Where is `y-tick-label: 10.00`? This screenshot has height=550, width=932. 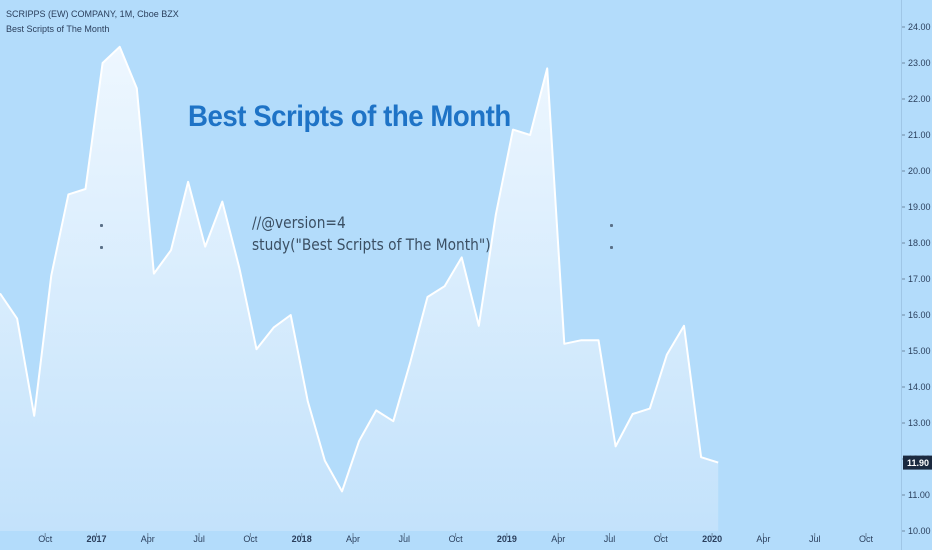
y-tick-label: 10.00 is located at coordinates (919, 531).